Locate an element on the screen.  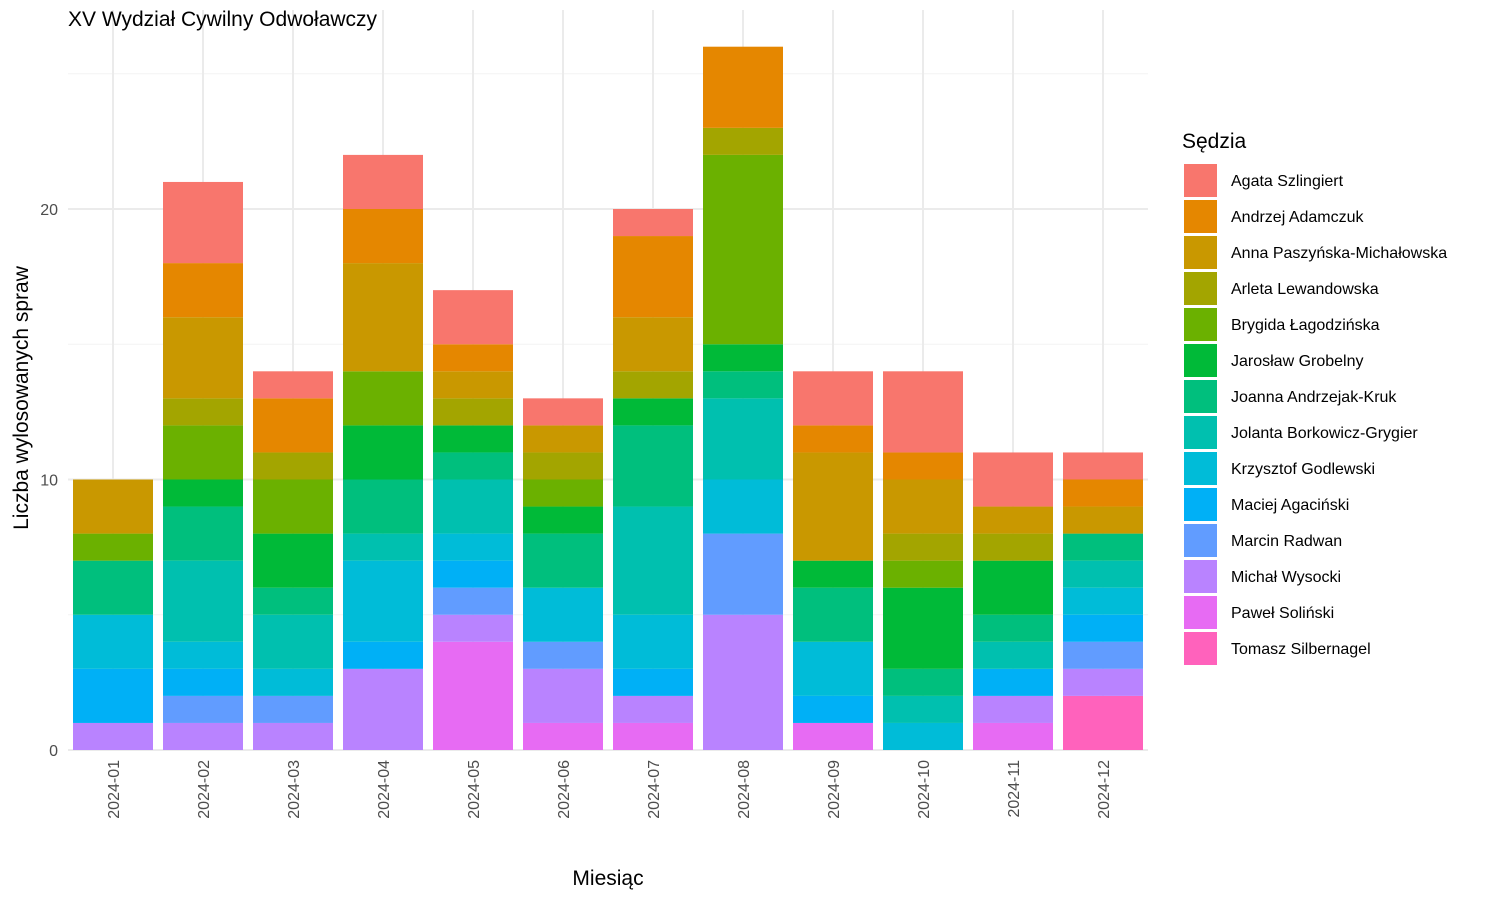
legend-label: Jolanta Borkowicz-Grygier is located at coordinates (1324, 433).